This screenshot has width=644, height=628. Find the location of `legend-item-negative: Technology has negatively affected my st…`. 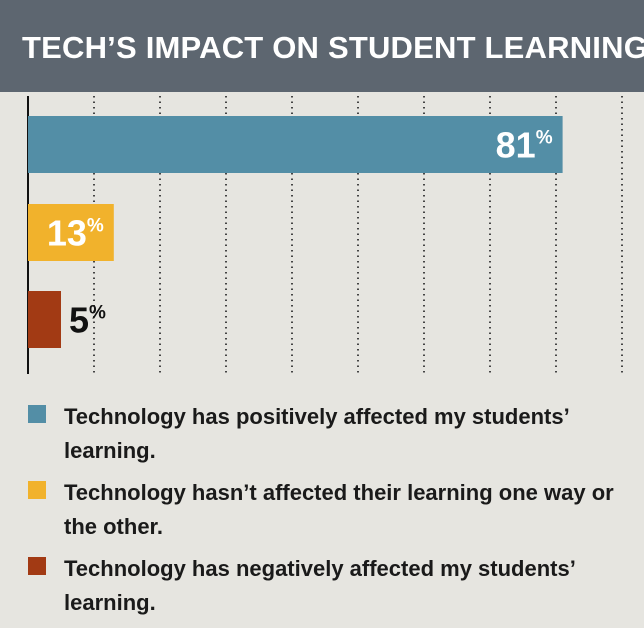

legend-item-negative: Technology has negatively affected my st… is located at coordinates (328, 586).